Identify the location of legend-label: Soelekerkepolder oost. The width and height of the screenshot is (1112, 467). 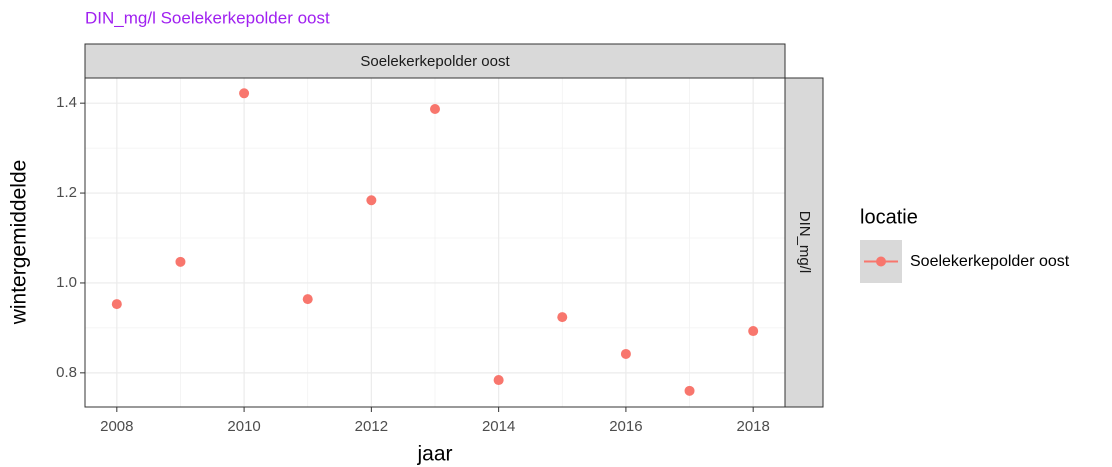
(990, 261).